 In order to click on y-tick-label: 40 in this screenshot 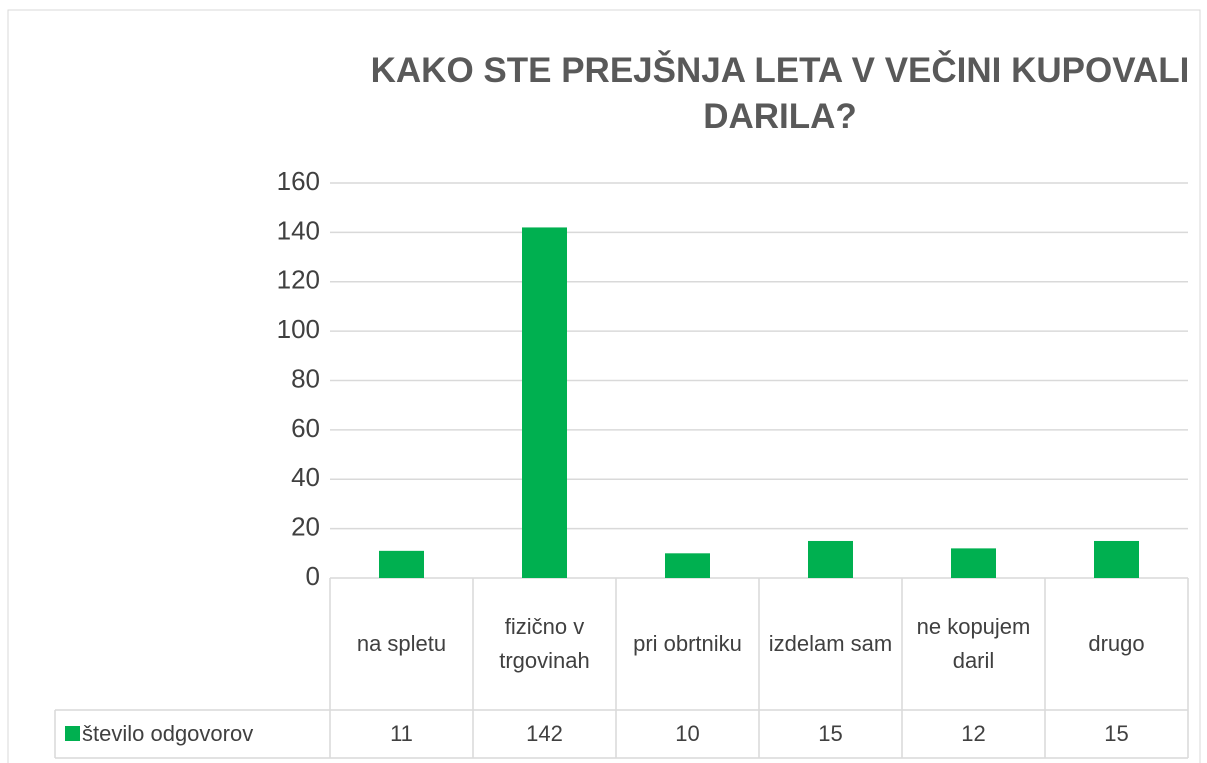, I will do `click(305, 477)`.